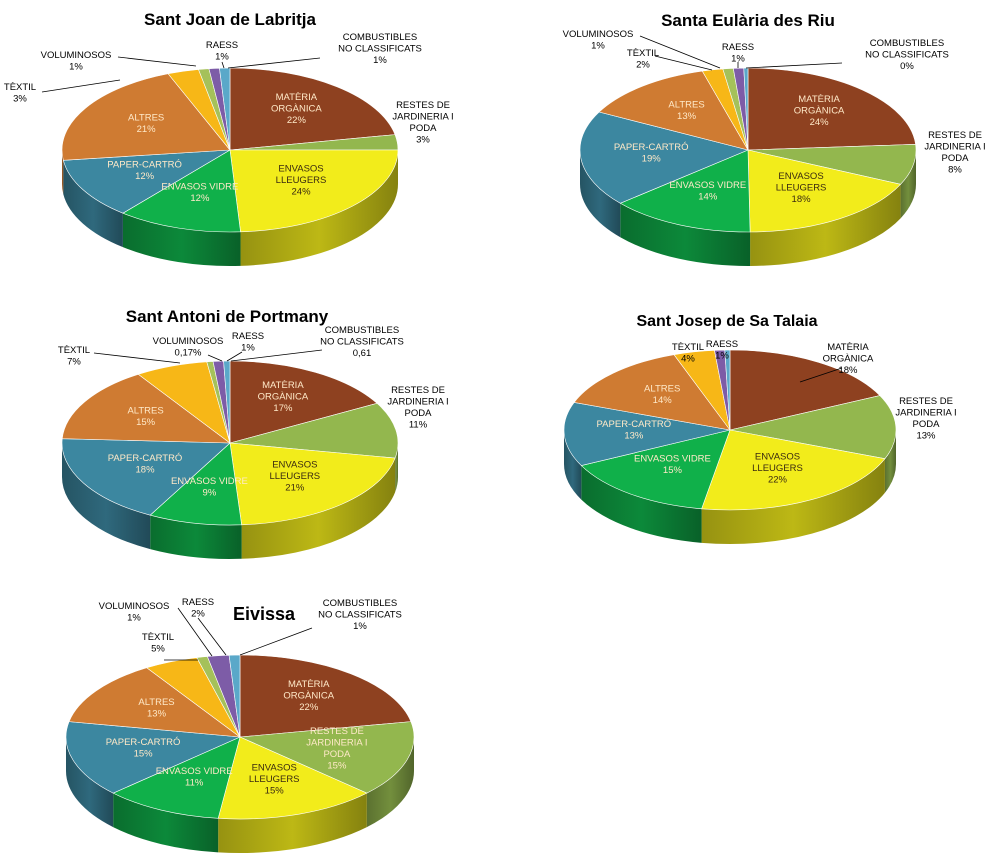  I want to click on label-line-combustibles: NO CLASSIFICATS, so click(380, 49).